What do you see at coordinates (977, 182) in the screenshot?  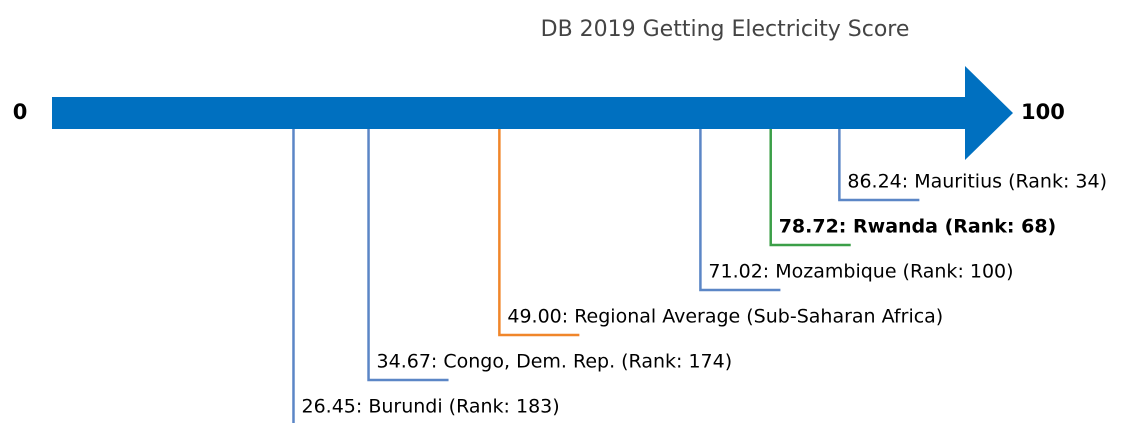 I see `marker-label: 86.24: Mauritius (Rank: 34)` at bounding box center [977, 182].